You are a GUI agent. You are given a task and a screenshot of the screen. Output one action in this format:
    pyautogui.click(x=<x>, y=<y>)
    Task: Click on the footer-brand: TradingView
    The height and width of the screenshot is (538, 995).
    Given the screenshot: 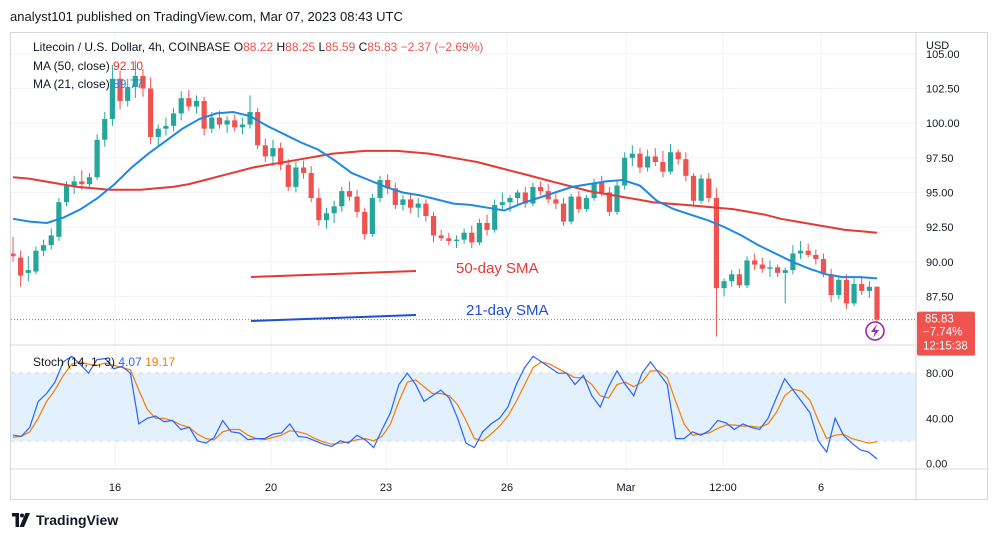 What is the action you would take?
    pyautogui.click(x=77, y=520)
    